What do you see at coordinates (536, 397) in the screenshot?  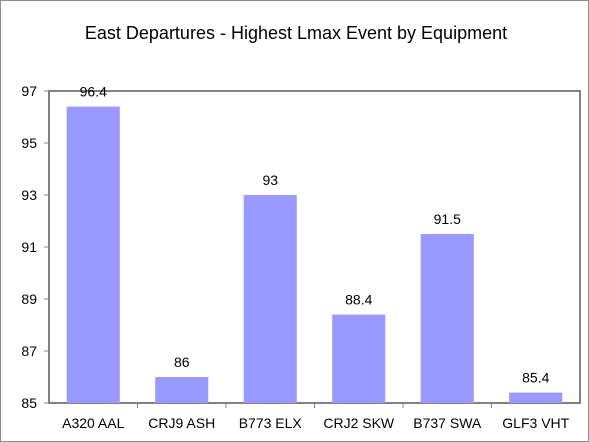 I see `bar-glf3-vht` at bounding box center [536, 397].